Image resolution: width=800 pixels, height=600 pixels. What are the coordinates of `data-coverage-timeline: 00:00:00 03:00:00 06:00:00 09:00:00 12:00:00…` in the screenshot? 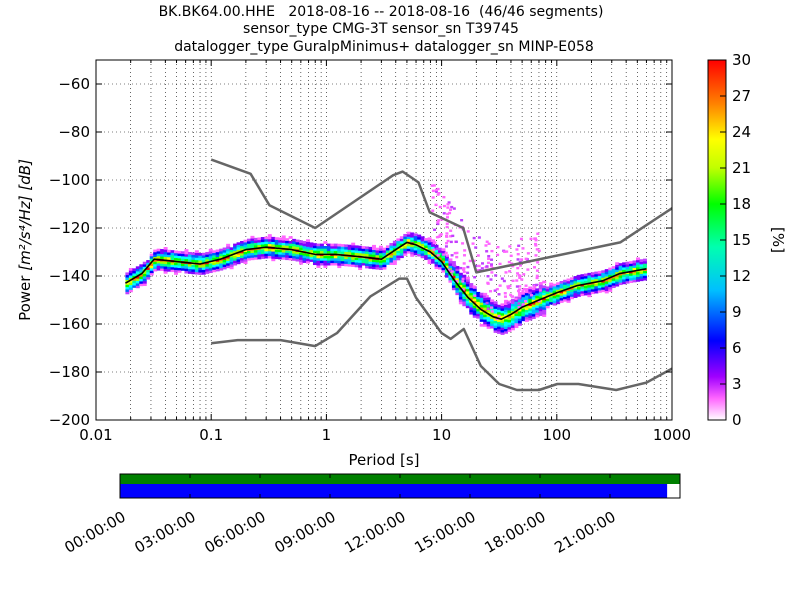 It's located at (371, 515).